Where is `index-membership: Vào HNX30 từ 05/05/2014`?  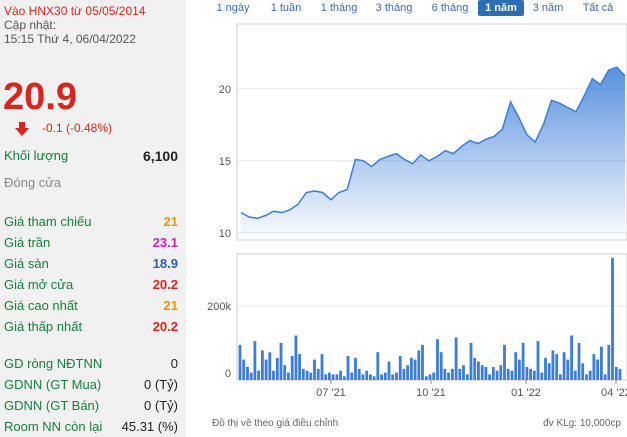 index-membership: Vào HNX30 từ 05/05/2014 is located at coordinates (75, 11).